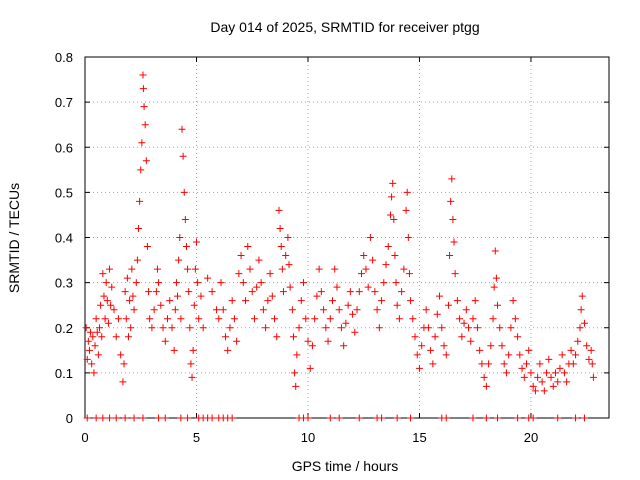 Image resolution: width=640 pixels, height=480 pixels. Describe the element at coordinates (64, 192) in the screenshot. I see `y-tick-label: 0.5` at that location.